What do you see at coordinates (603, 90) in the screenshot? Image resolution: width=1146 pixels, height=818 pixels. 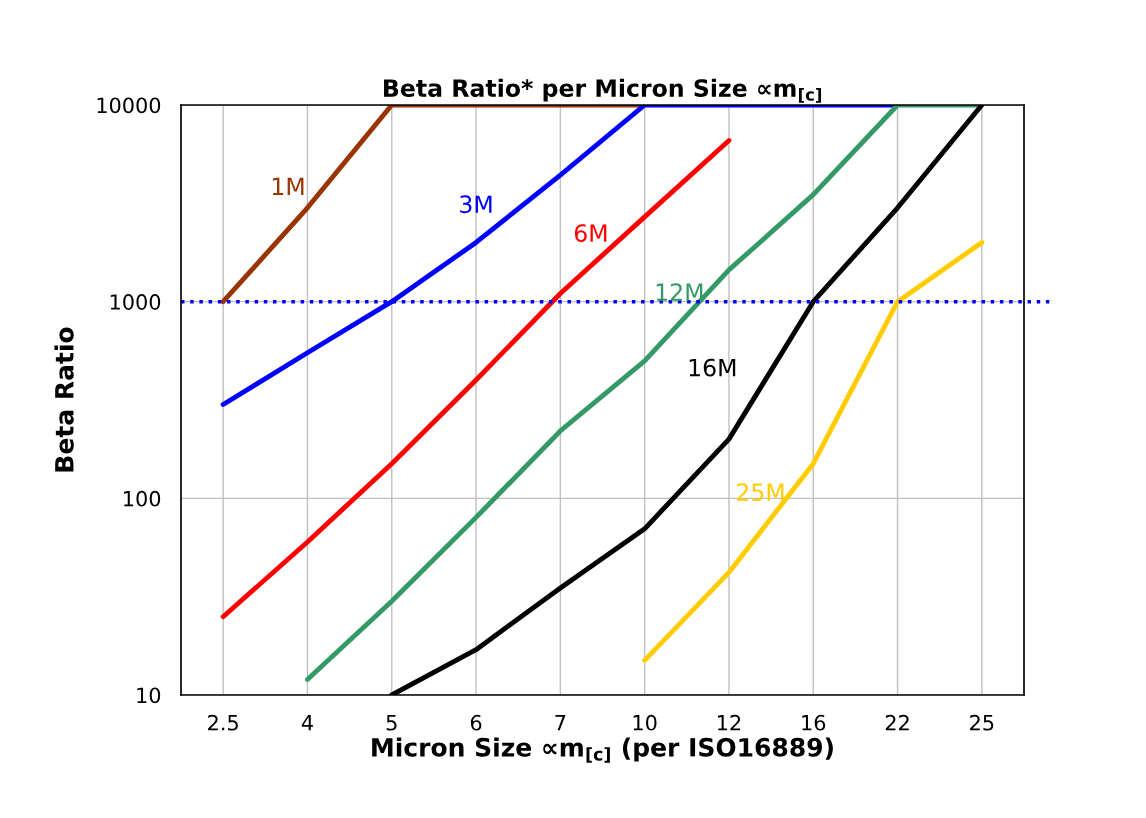 I see `chart-title: Beta Ratio* per Micron Size ∝m$_{[c]}$` at bounding box center [603, 90].